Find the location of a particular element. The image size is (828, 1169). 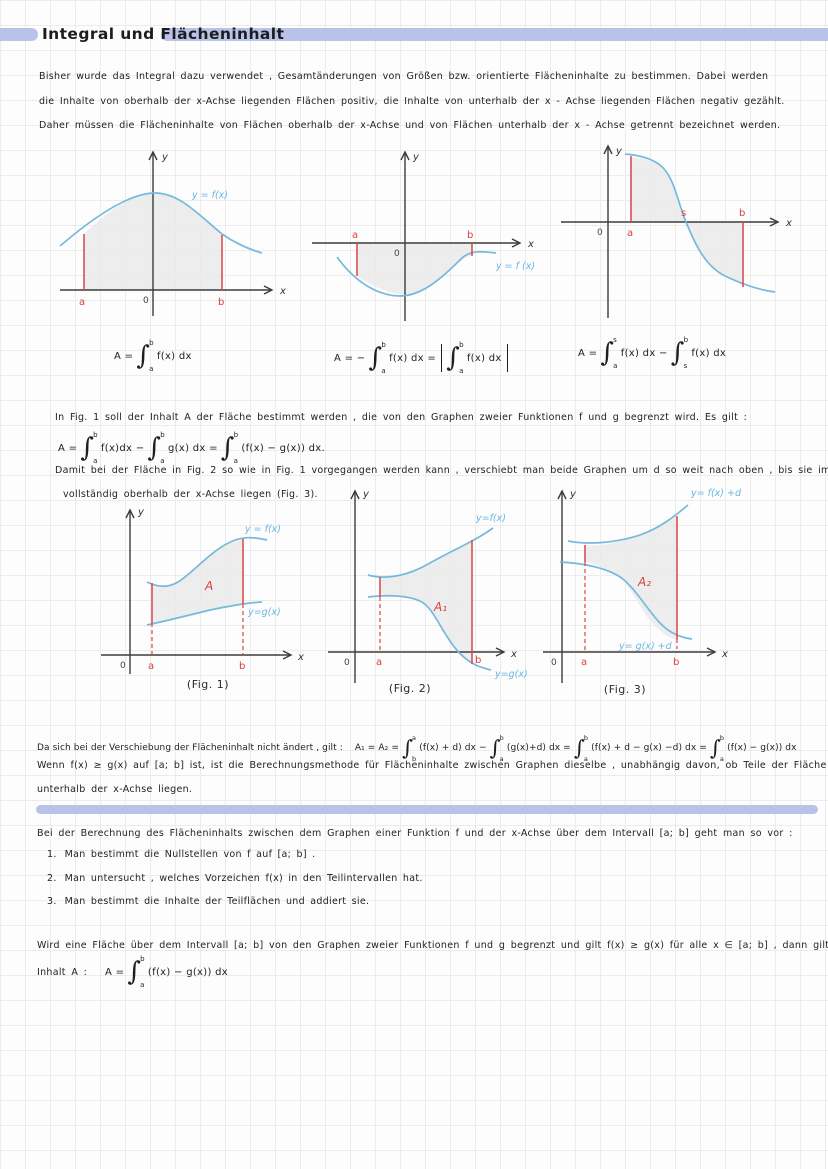

formula-1: A = ∫ b a f(x) dx is located at coordinates (153, 356).